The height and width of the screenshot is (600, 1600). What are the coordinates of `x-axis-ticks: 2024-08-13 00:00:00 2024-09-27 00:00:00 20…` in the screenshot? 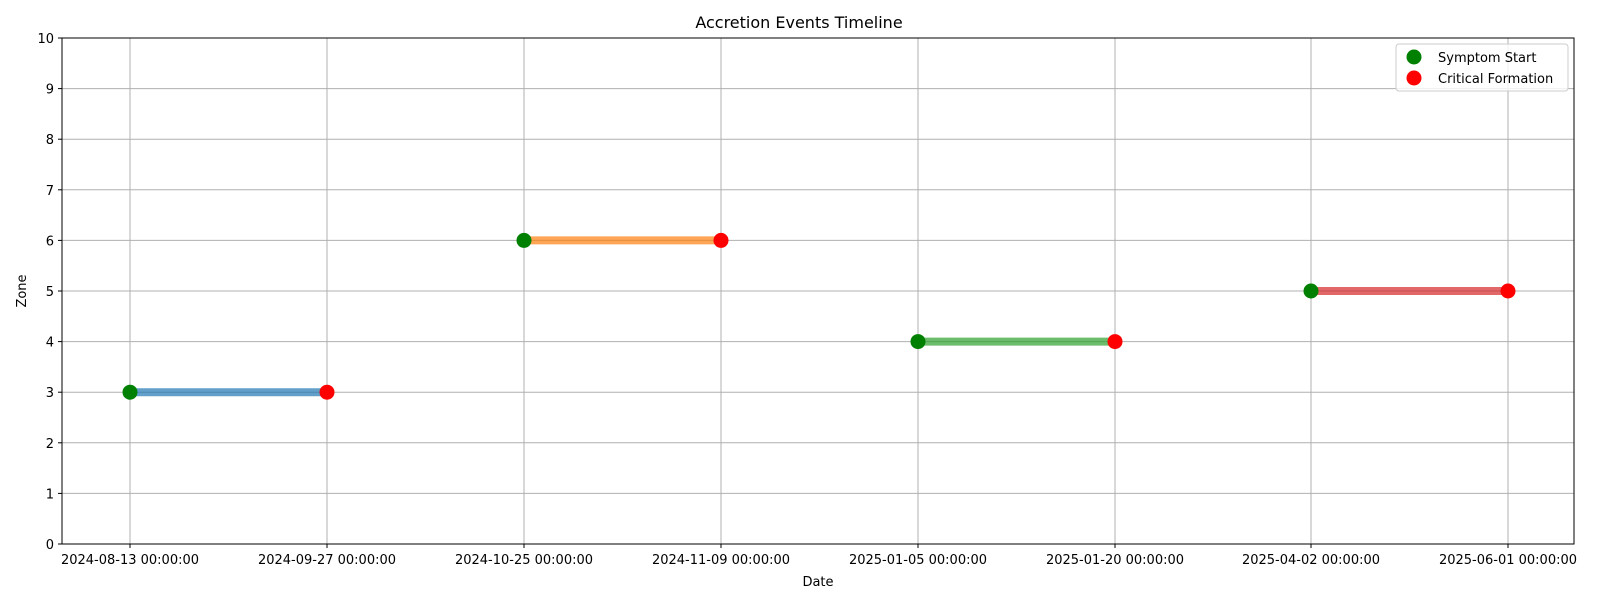 It's located at (819, 556).